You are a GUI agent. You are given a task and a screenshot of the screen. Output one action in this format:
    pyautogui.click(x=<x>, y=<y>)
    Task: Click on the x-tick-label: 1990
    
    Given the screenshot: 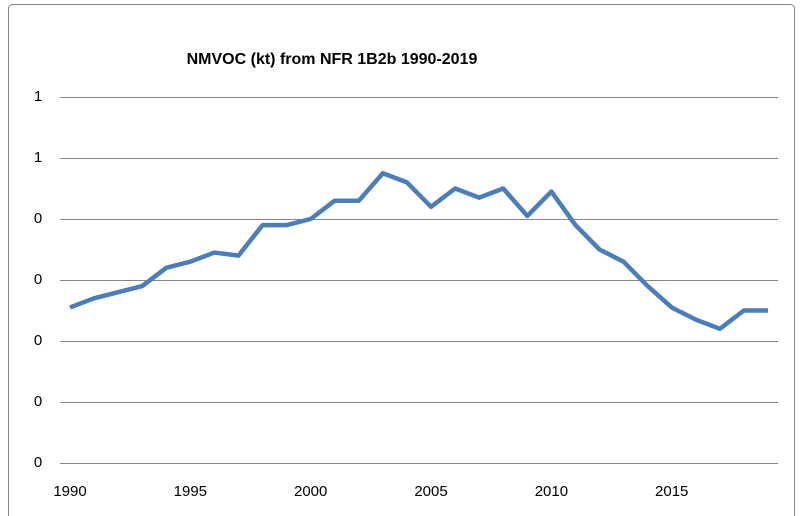 What is the action you would take?
    pyautogui.click(x=69, y=491)
    